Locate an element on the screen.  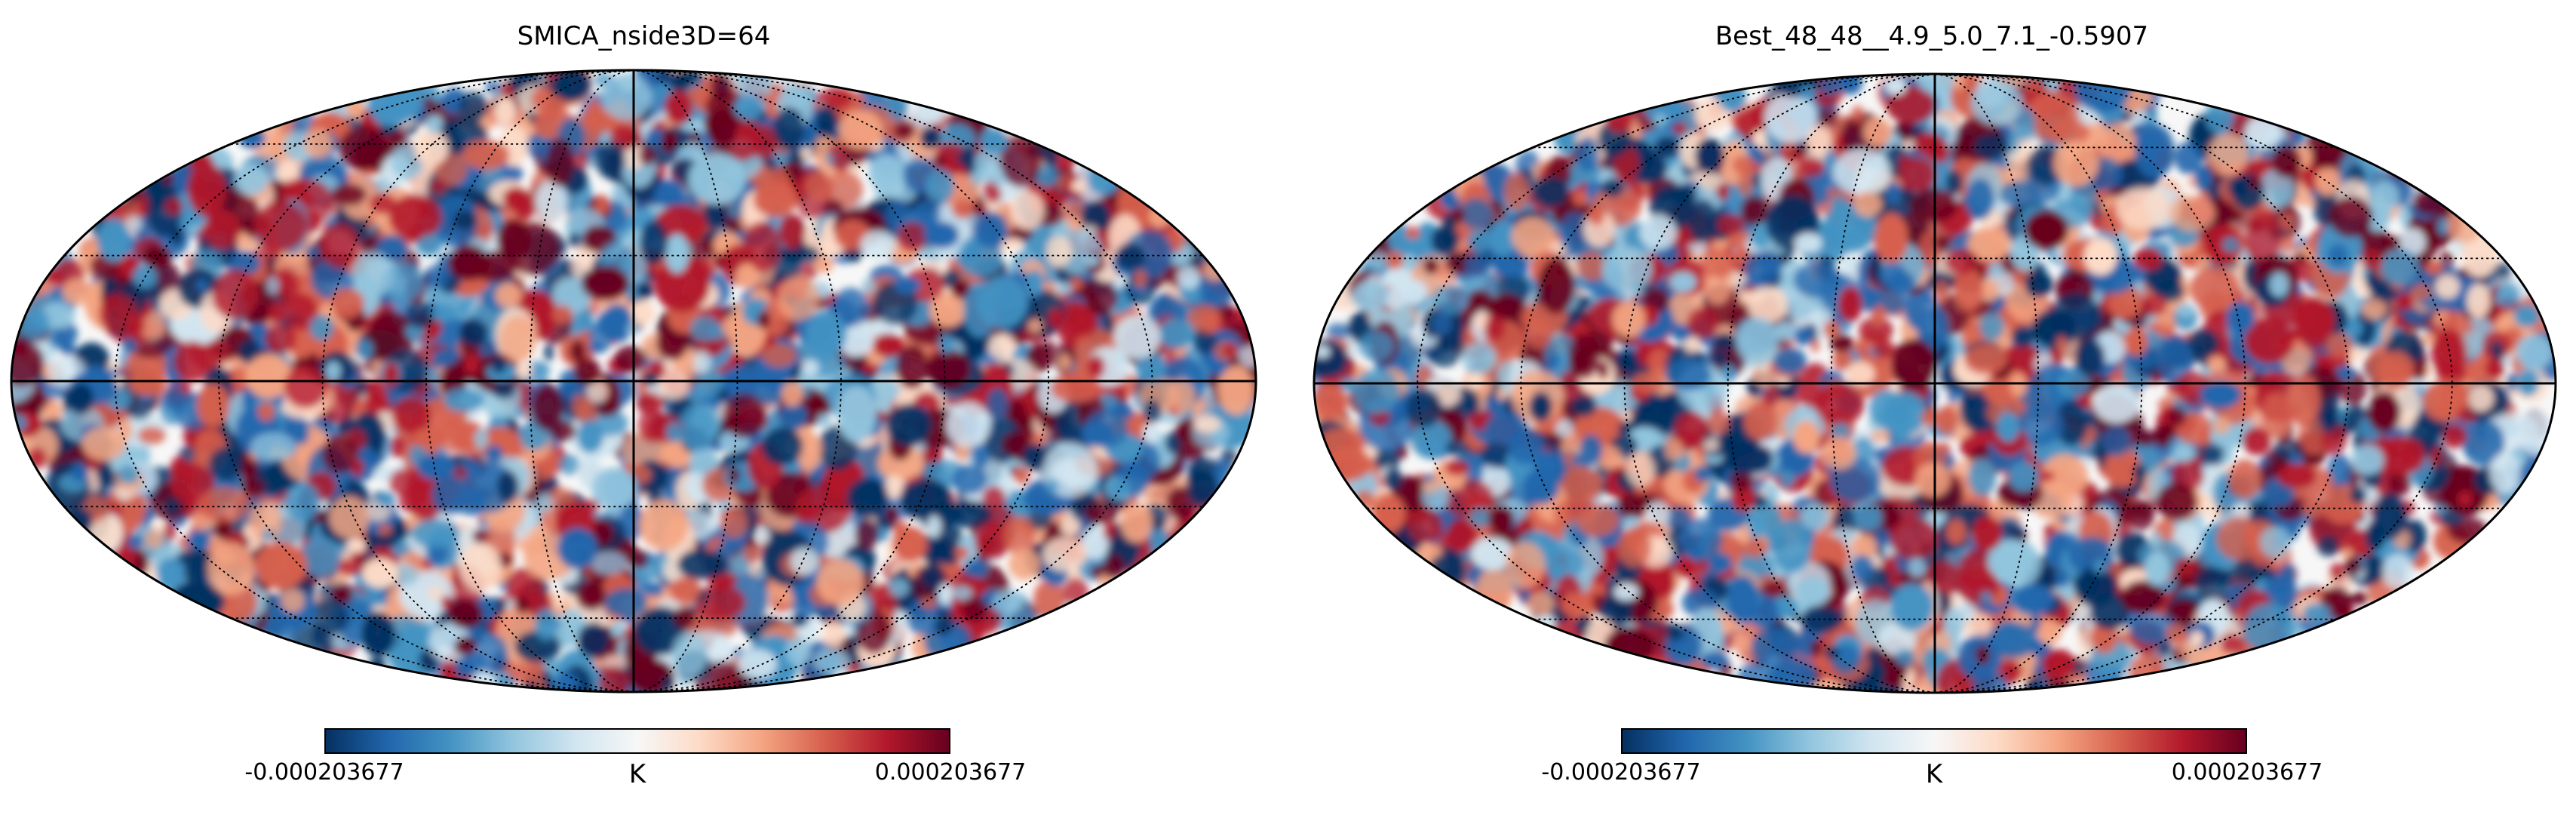
map-title: SMICA_nside3D=64 is located at coordinates (644, 36).